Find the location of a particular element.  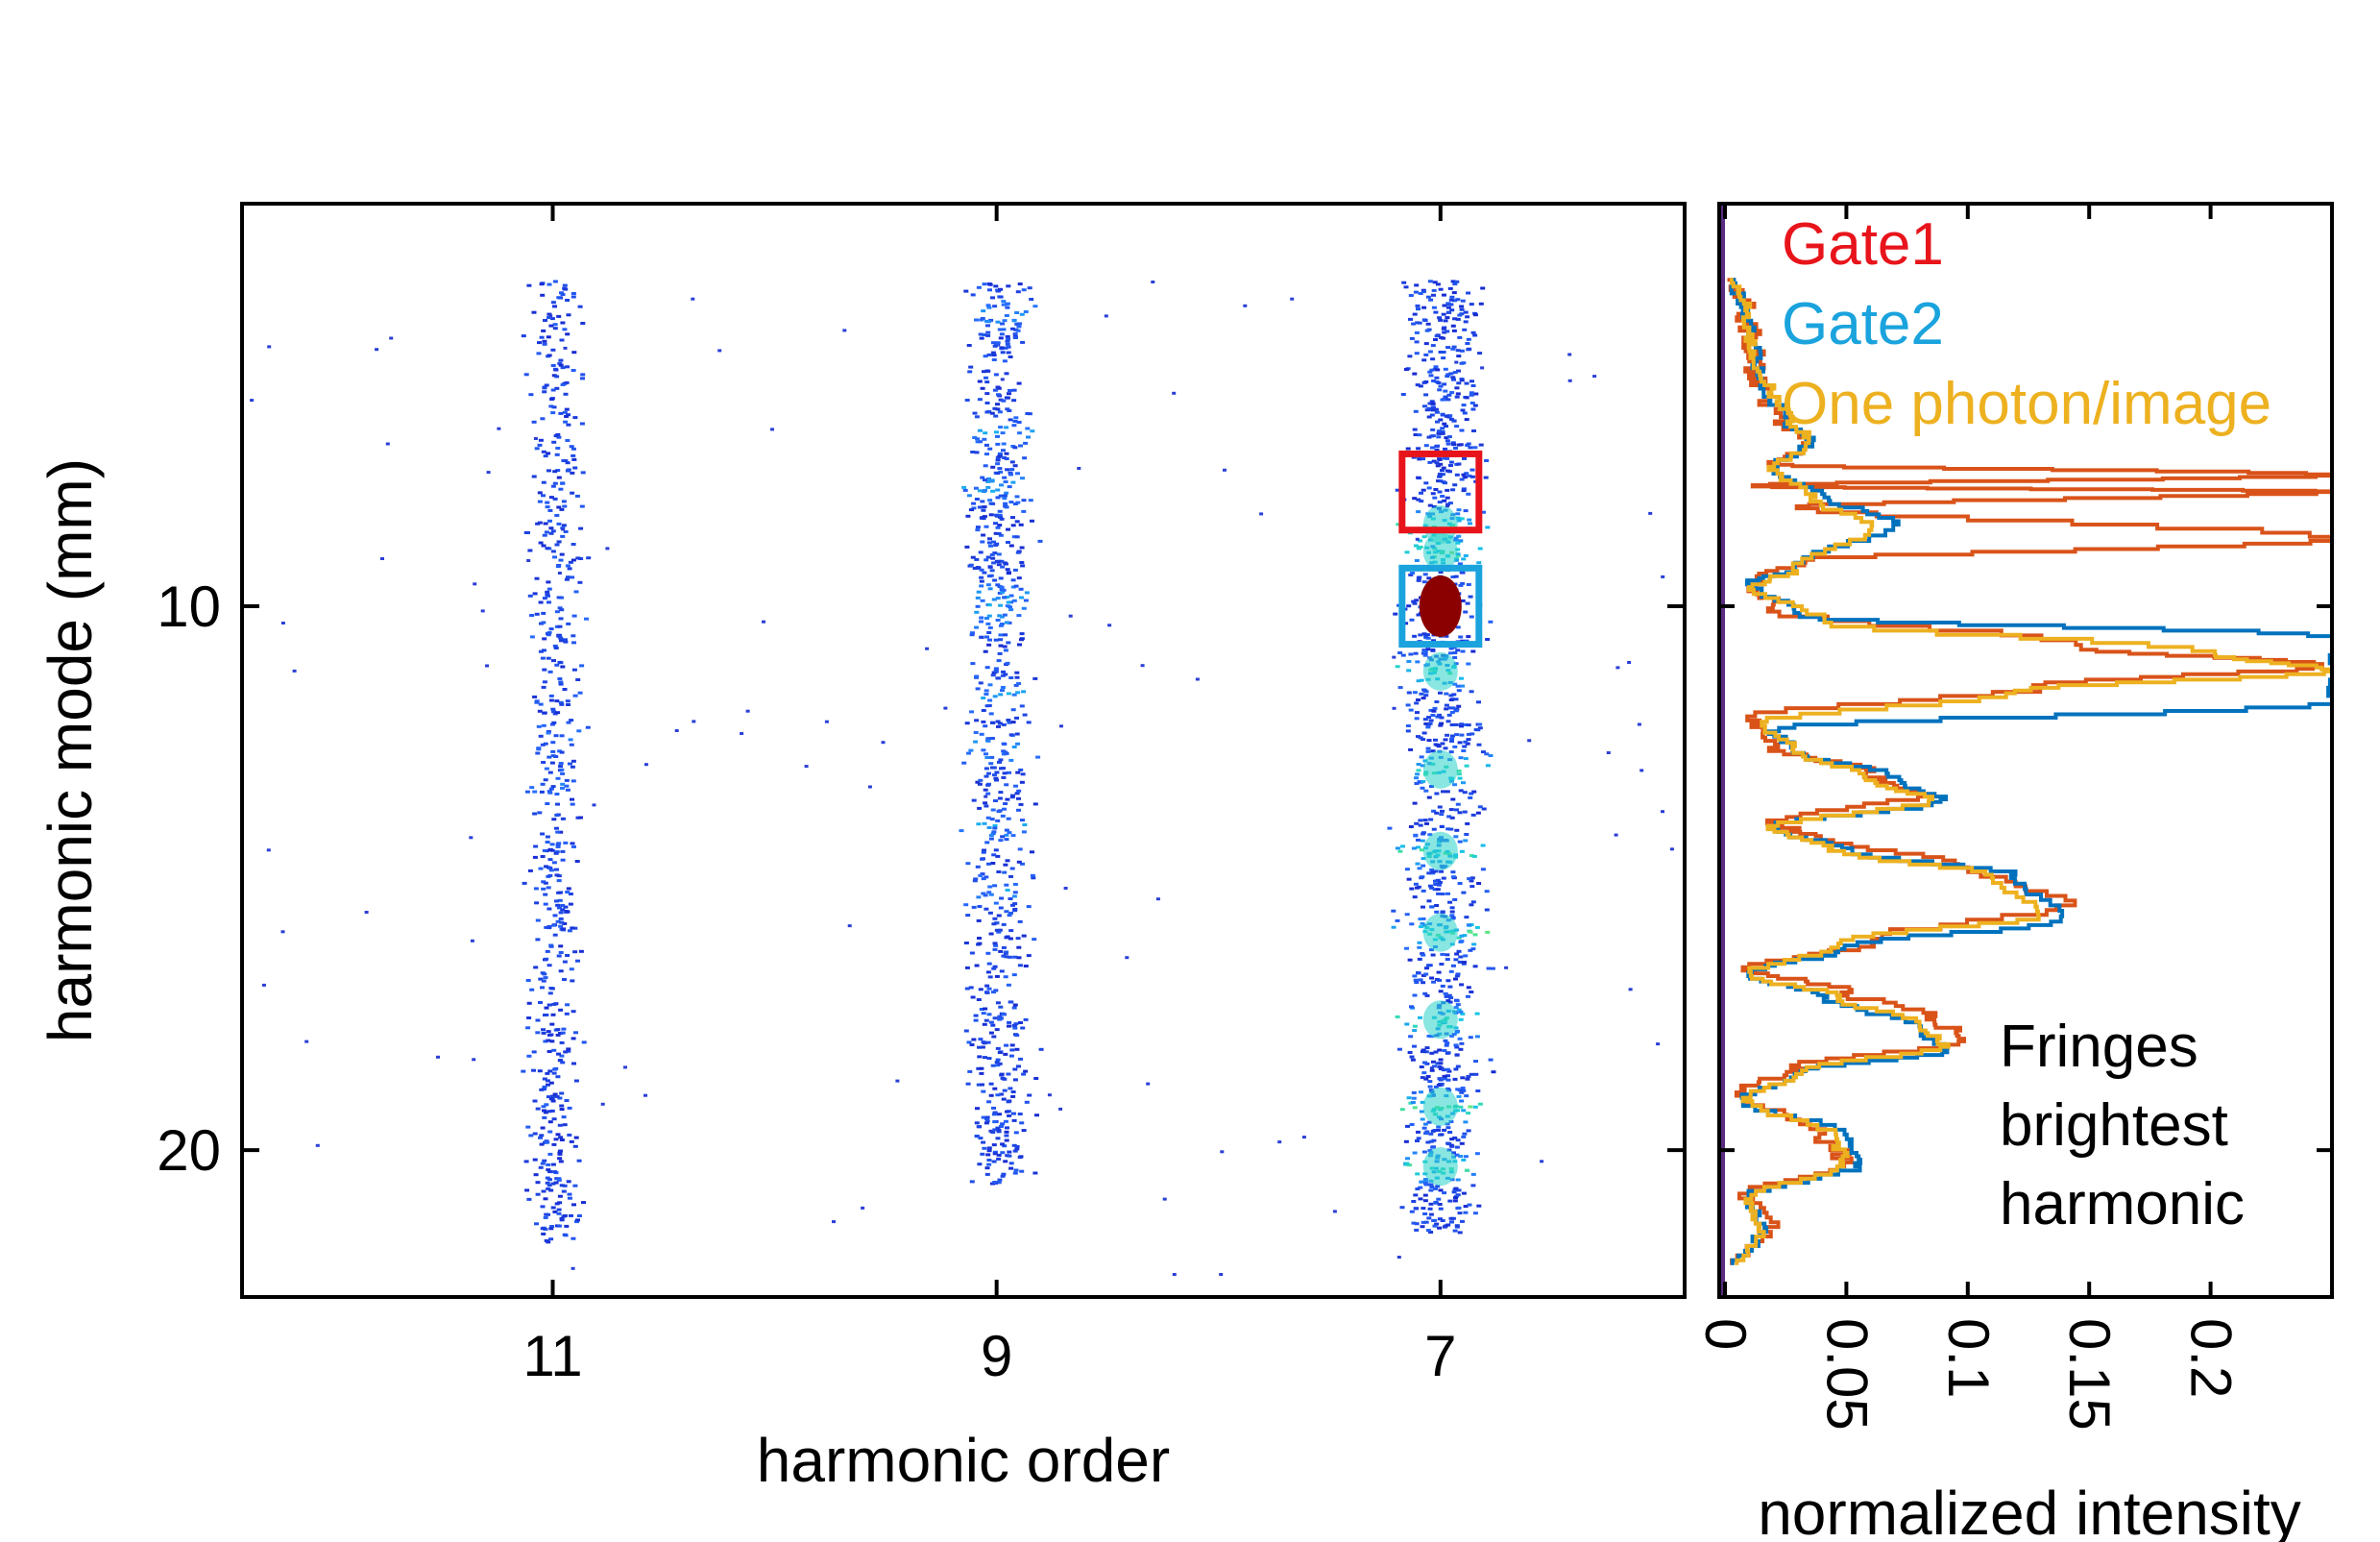

x-tick-label: 9 is located at coordinates (996, 1356).